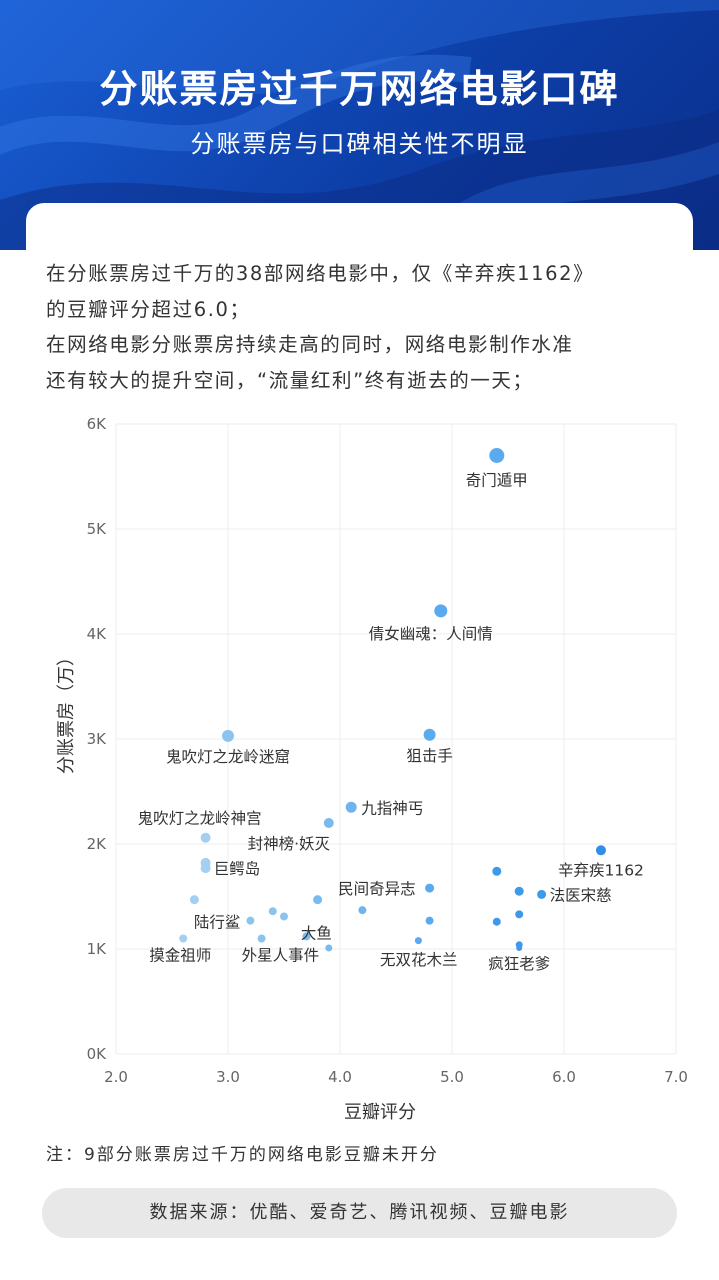  Describe the element at coordinates (290, 380) in the screenshot. I see `description-line: 还有较大的提升空间，“流量红利”终有逝去的一天；` at that location.